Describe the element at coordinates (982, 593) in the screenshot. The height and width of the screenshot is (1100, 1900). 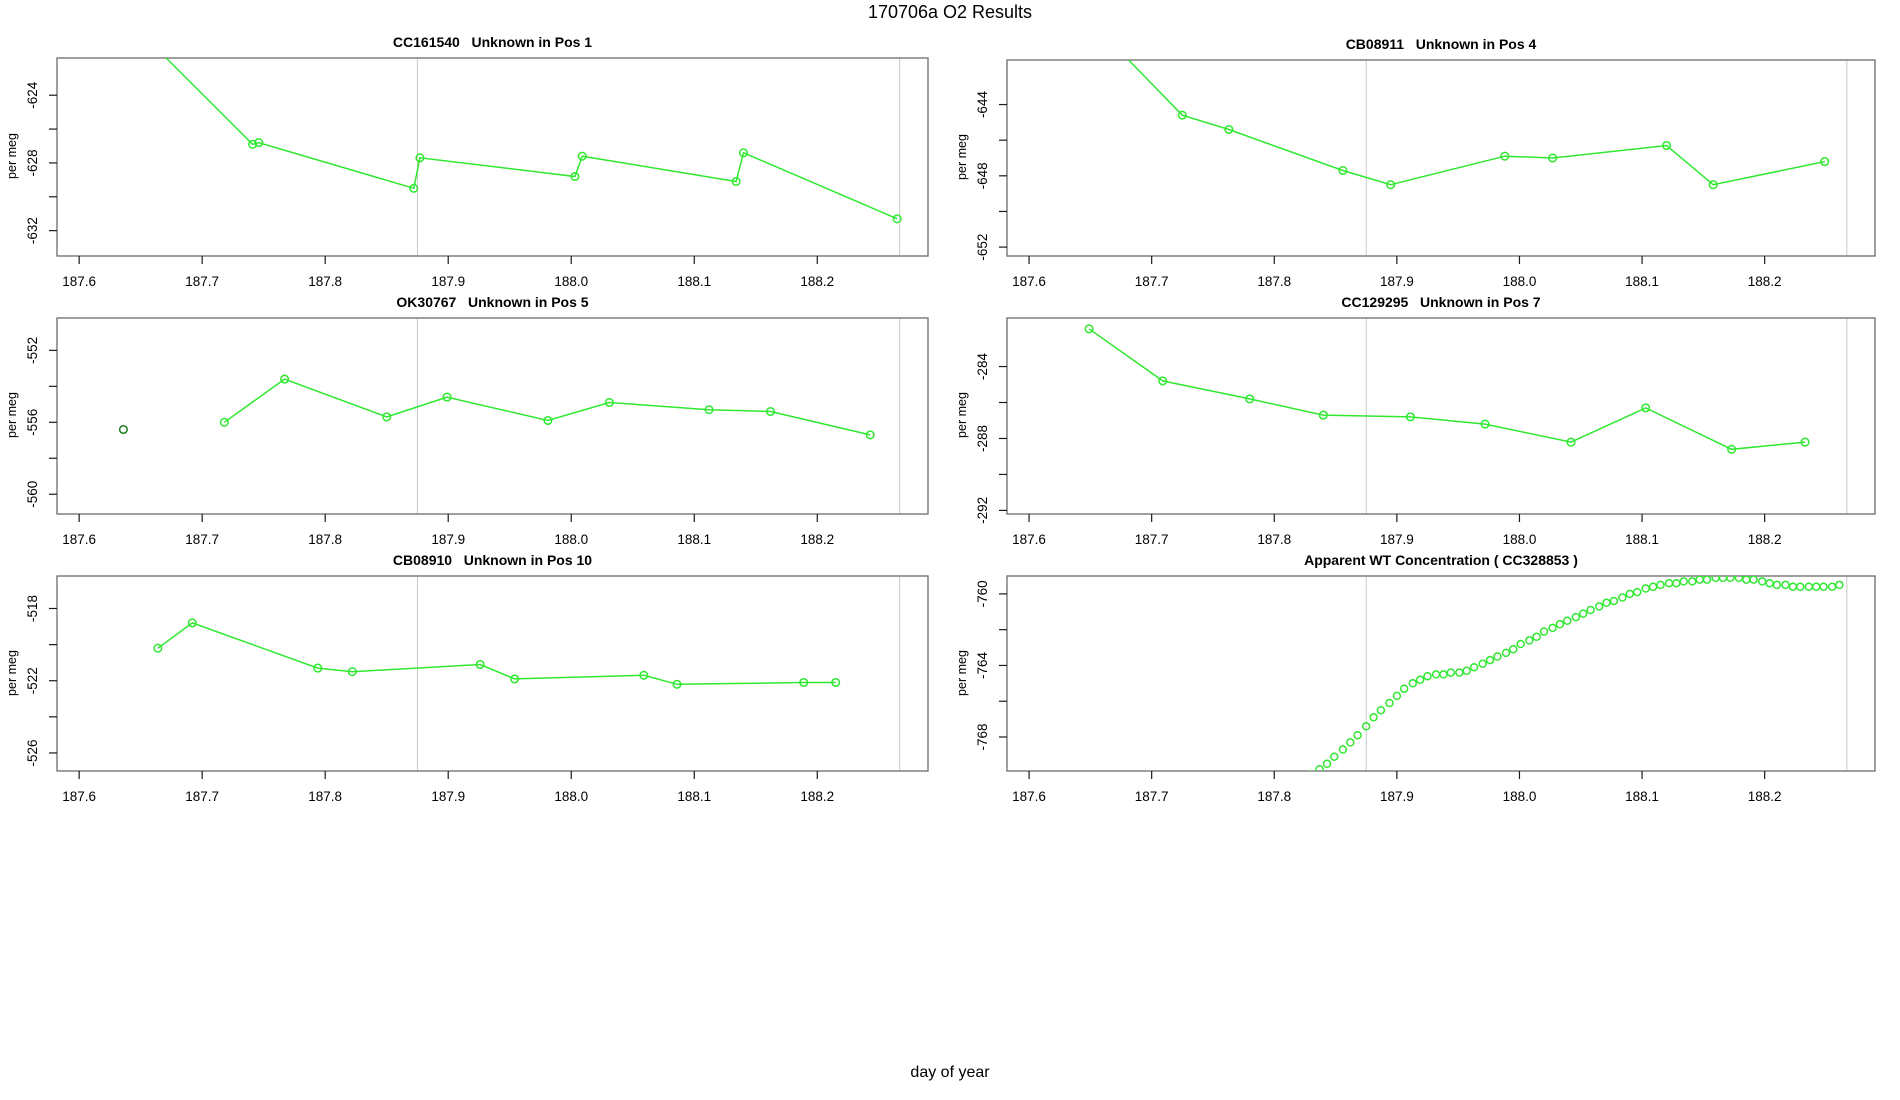
I see `y-tick-label: -760` at that location.